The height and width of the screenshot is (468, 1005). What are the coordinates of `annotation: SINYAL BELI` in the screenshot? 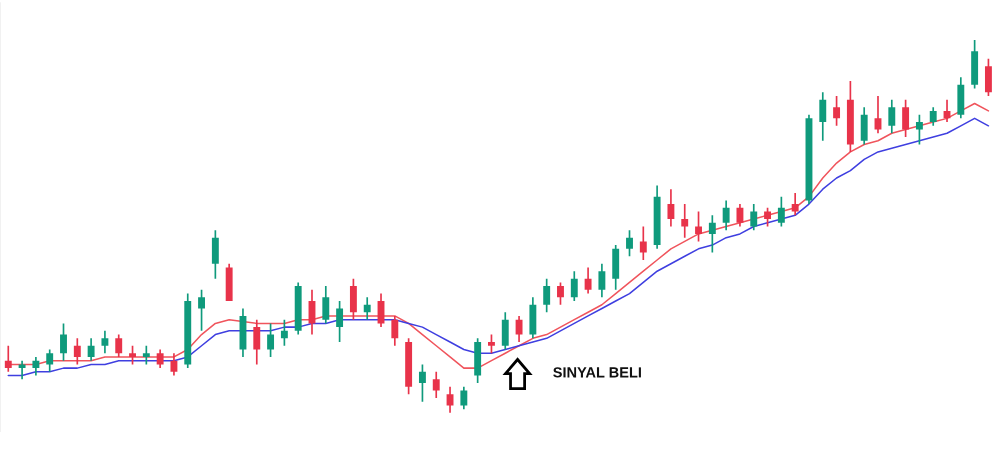 It's located at (597, 372).